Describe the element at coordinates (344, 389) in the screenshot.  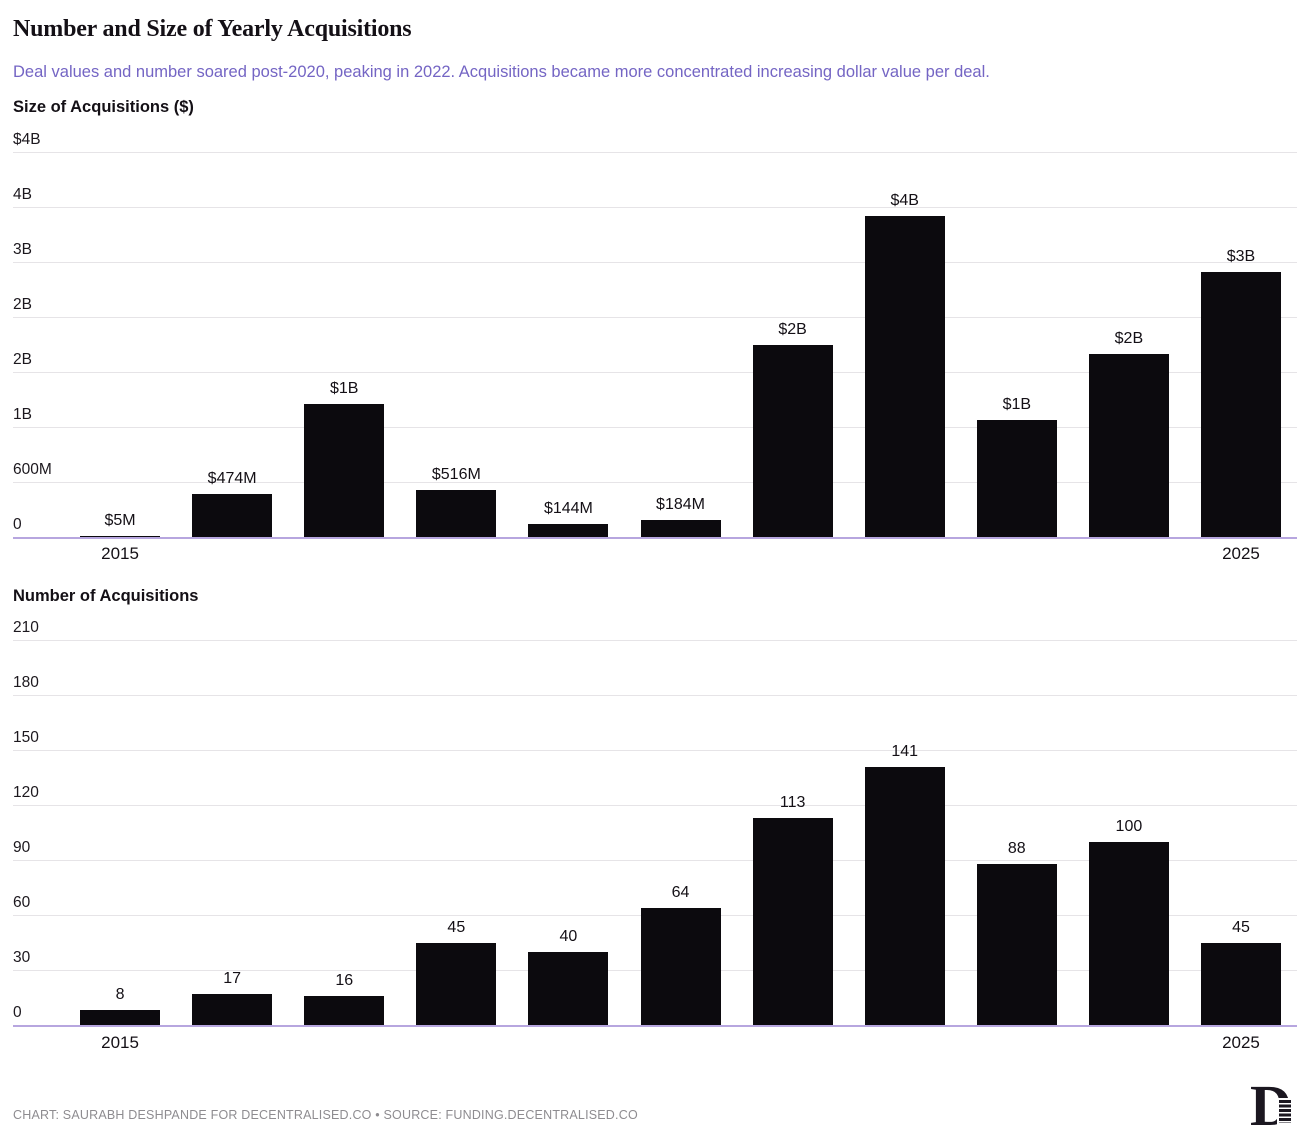
I see `bar-value-label: $1B` at that location.